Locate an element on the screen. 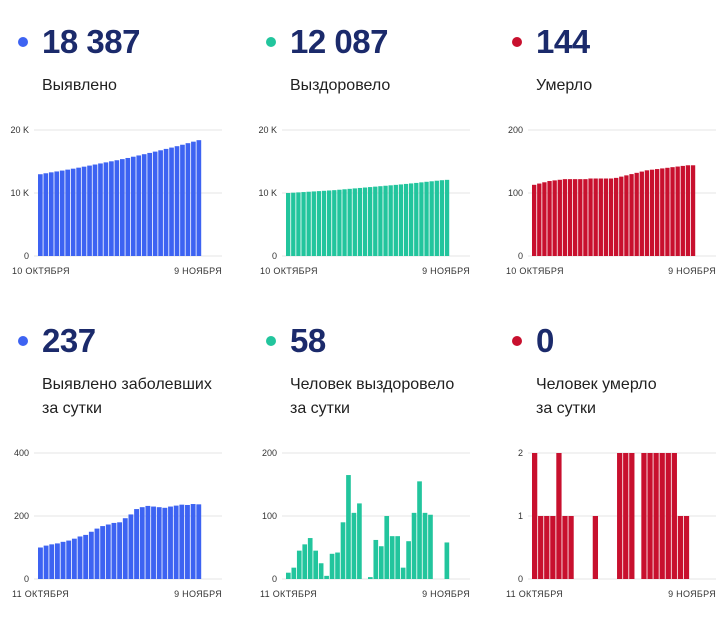  panel-label-line2: за сутки is located at coordinates (320, 408).